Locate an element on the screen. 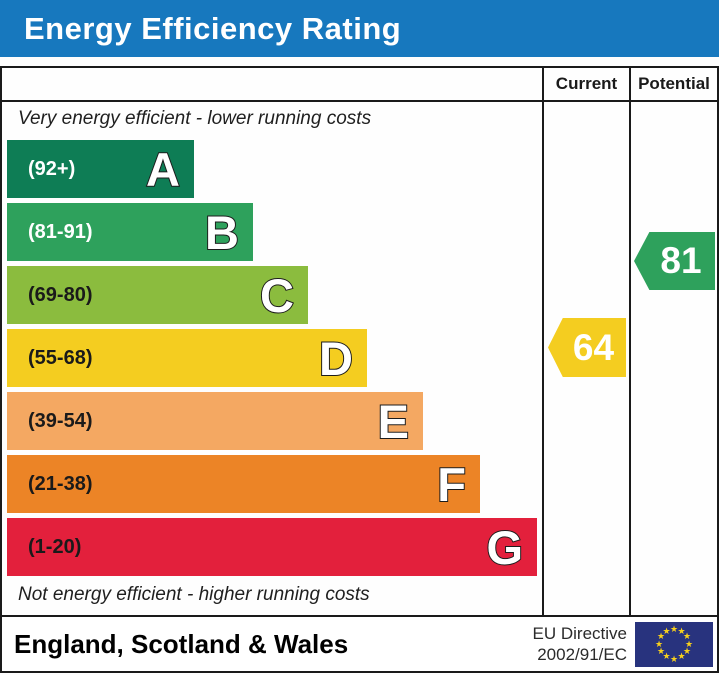 Image resolution: width=719 pixels, height=675 pixels. band-range-label: (55-68) is located at coordinates (60, 357).